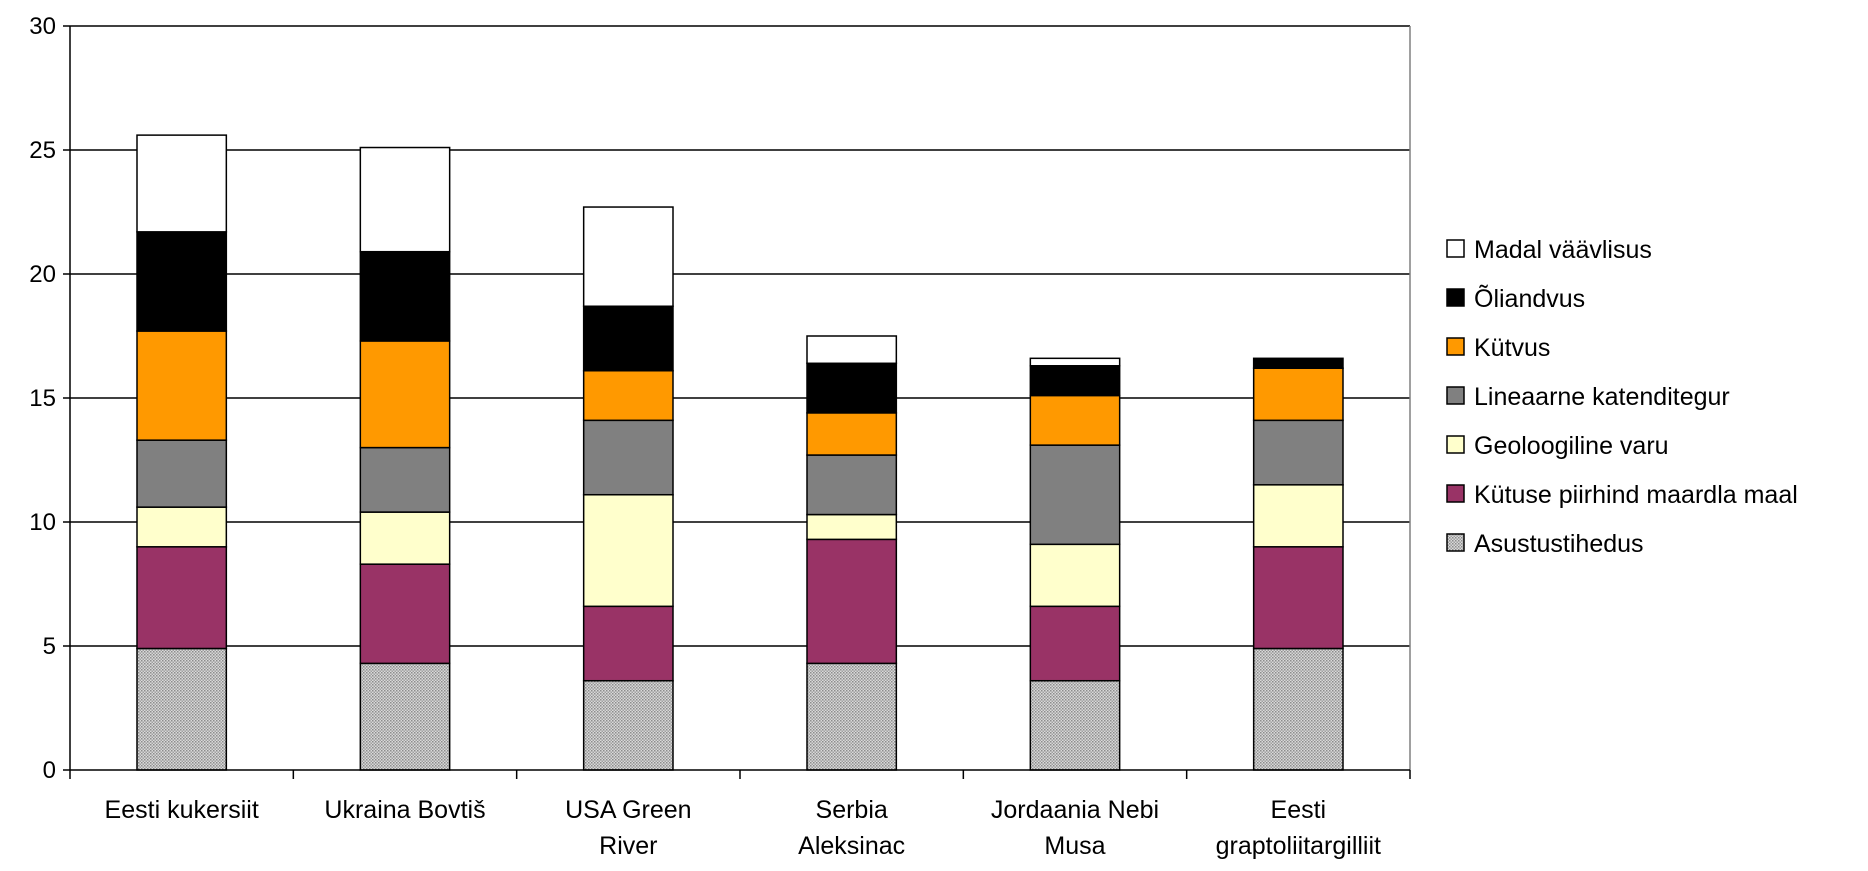 This screenshot has width=1868, height=871. I want to click on x-category-label: Jordaania Nebi, so click(1075, 810).